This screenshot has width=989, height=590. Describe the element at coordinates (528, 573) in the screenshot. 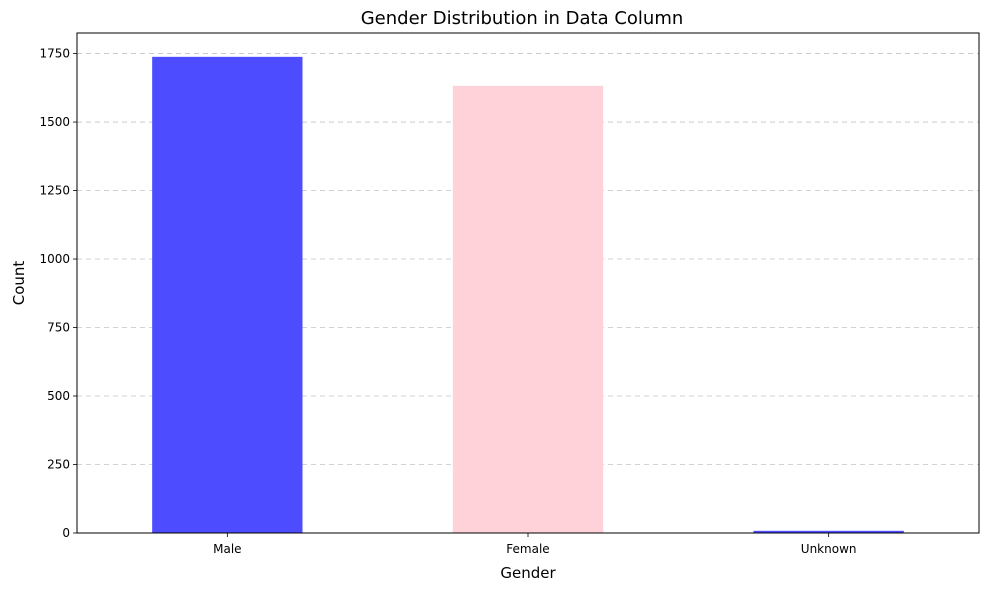

I see `x-axis-label: Gender` at that location.